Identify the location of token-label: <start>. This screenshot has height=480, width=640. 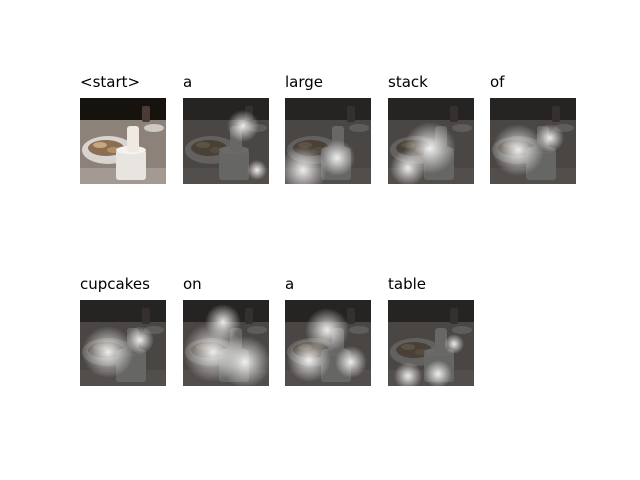
(110, 82).